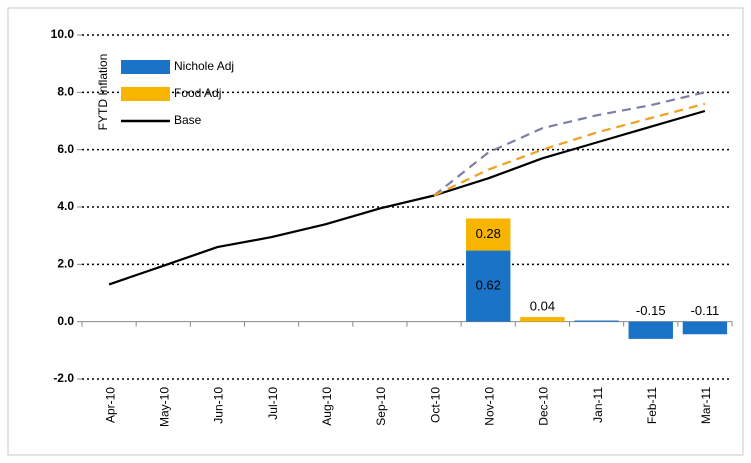  What do you see at coordinates (65, 206) in the screenshot?
I see `y-tick-label: 4.0` at bounding box center [65, 206].